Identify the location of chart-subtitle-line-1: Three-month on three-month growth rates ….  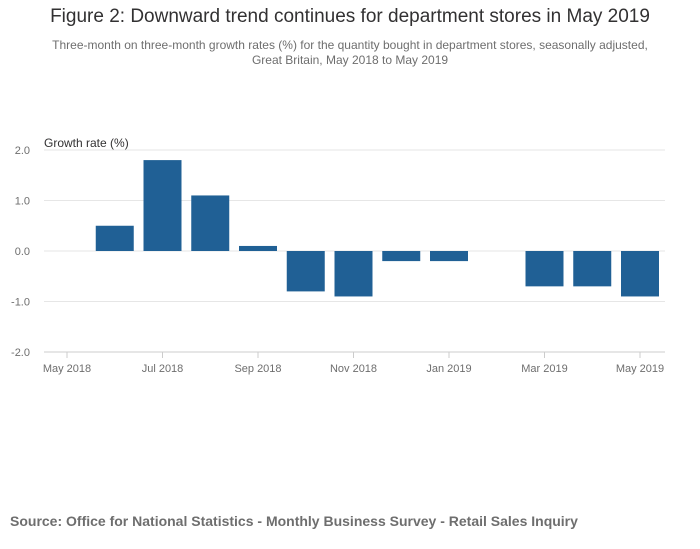
(350, 45).